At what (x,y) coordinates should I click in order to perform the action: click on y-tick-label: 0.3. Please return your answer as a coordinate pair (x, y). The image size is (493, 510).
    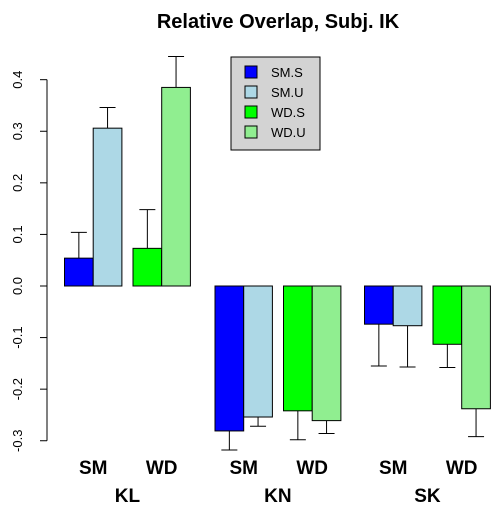
    Looking at the image, I should click on (17, 131).